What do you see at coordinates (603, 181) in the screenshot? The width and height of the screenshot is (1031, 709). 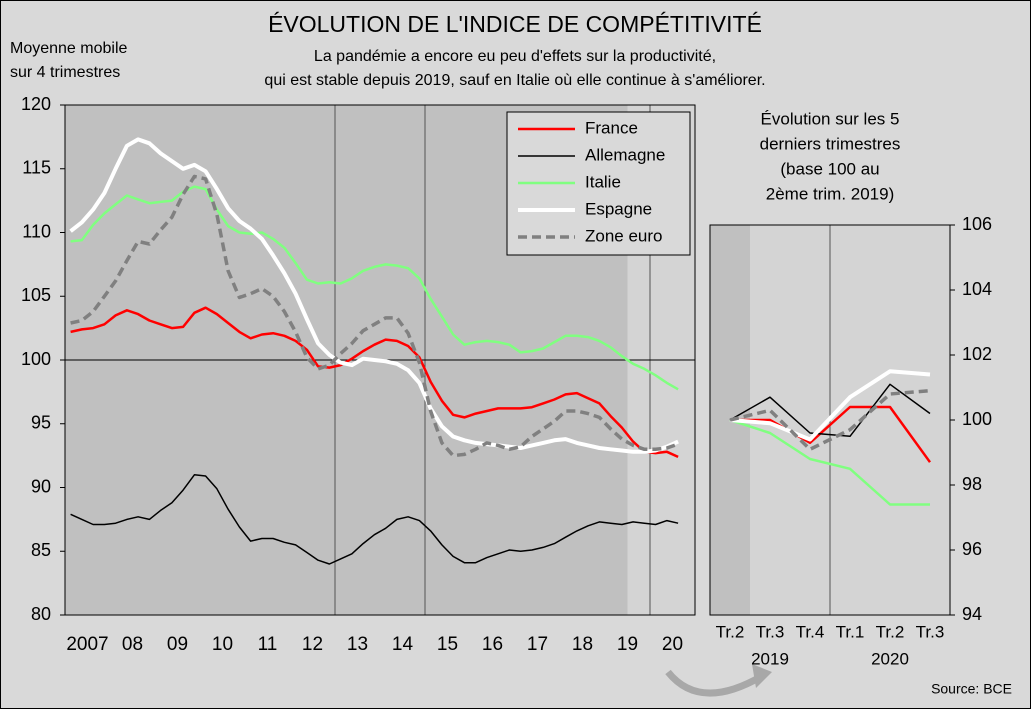 I see `legend-label: Italie` at bounding box center [603, 181].